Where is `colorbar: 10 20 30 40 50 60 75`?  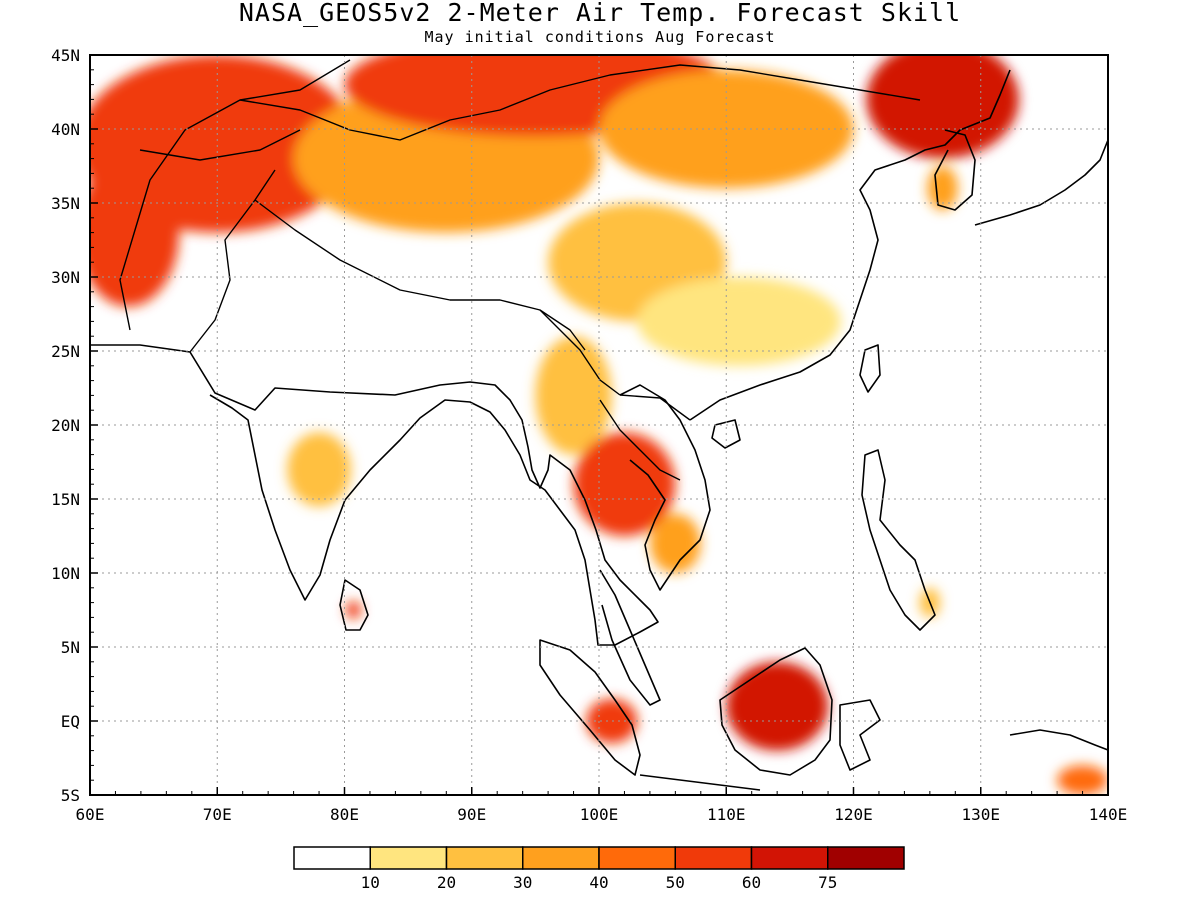
colorbar: 10 20 30 40 50 60 75 is located at coordinates (599, 869).